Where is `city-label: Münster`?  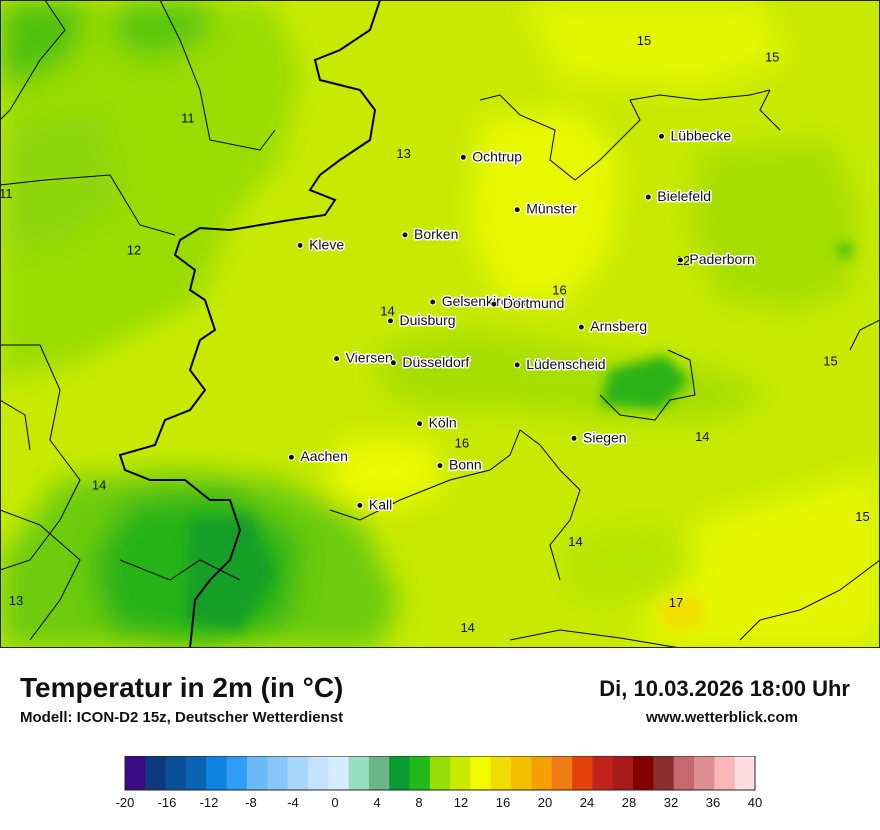 city-label: Münster is located at coordinates (551, 209).